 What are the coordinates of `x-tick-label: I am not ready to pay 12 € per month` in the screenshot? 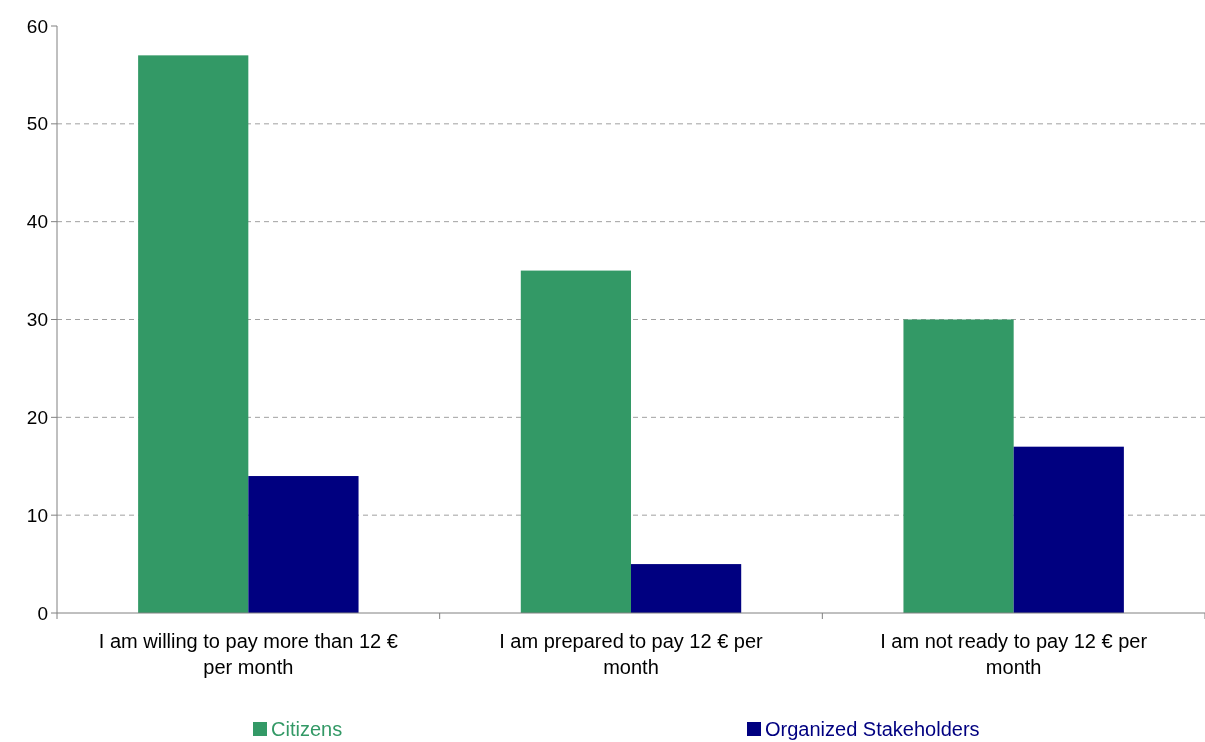 It's located at (1014, 654).